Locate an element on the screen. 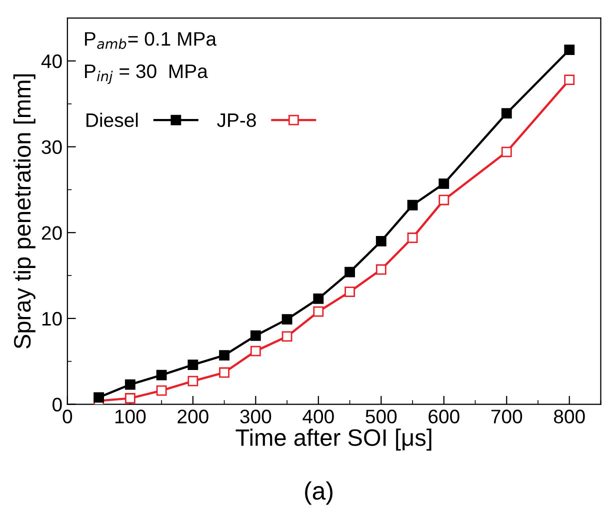  y-tick-label: 10 is located at coordinates (52, 319).